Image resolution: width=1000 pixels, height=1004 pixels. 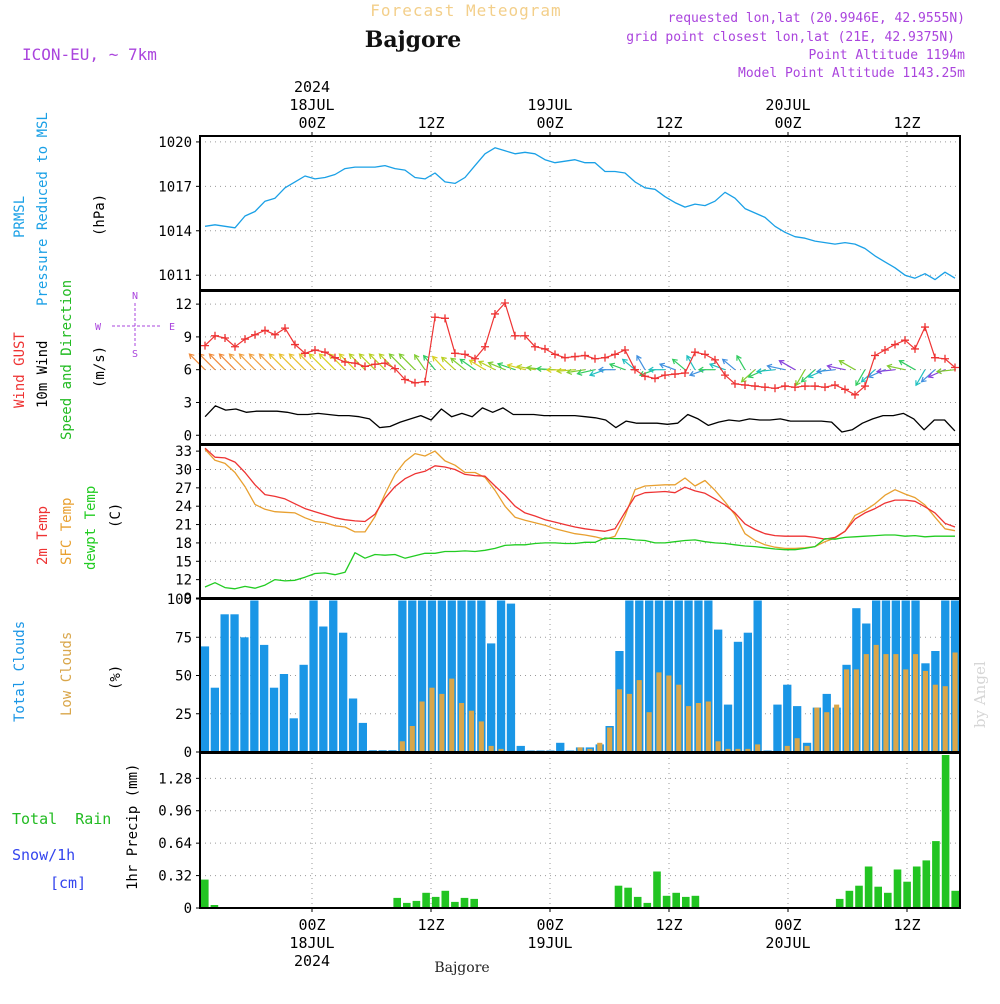 I want to click on compass-s: S, so click(x=135, y=354).